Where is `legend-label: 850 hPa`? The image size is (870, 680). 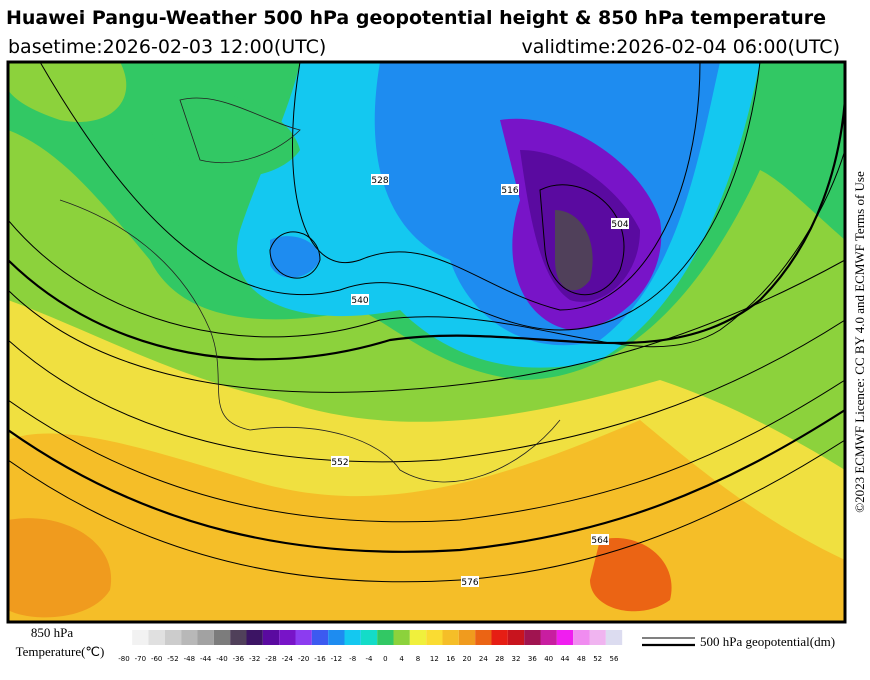
legend-label: 850 hPa is located at coordinates (52, 632).